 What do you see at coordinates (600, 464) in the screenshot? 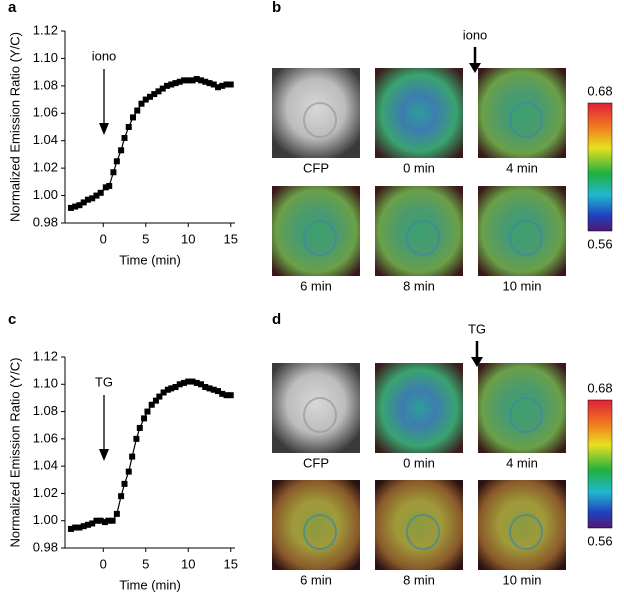
I see `colorbar` at bounding box center [600, 464].